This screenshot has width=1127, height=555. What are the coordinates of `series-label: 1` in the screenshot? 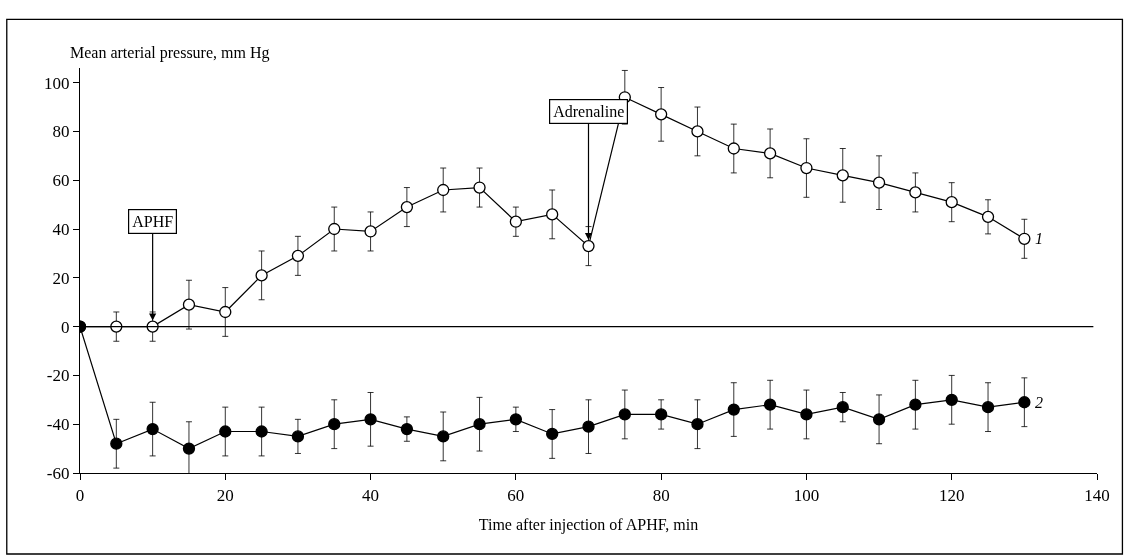 It's located at (1039, 238).